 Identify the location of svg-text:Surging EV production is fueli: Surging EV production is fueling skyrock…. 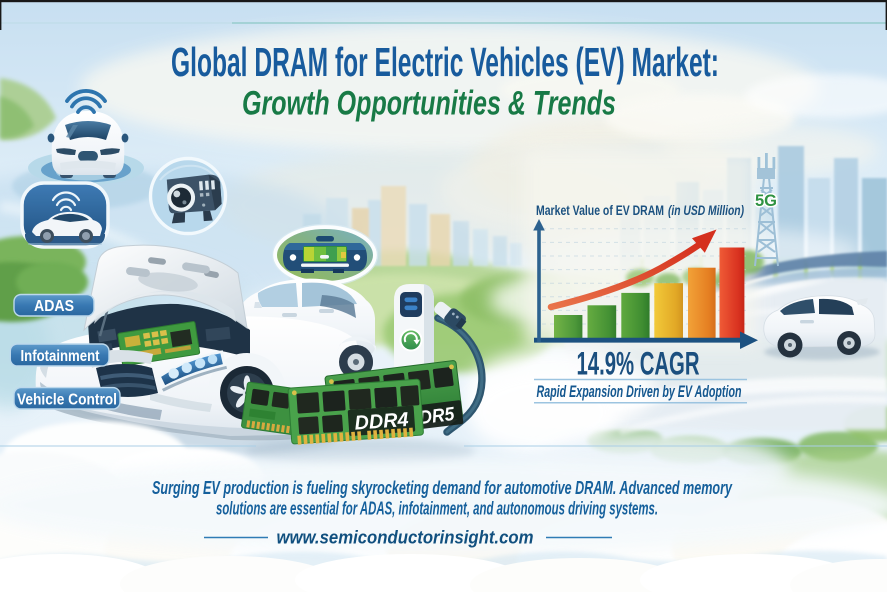
(442, 488).